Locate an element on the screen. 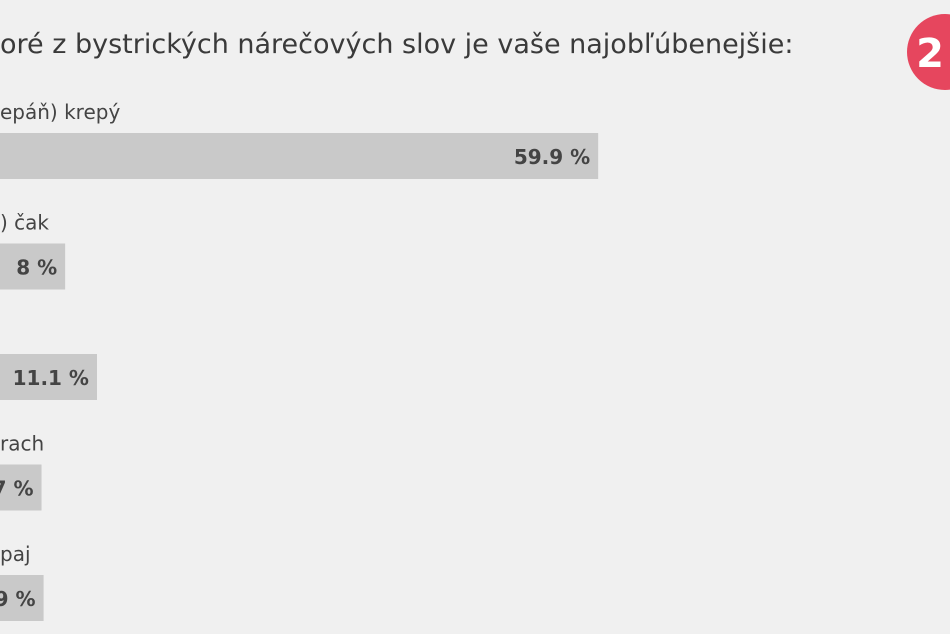 Image resolution: width=950 pixels, height=634 pixels. value-label: 59.9 % is located at coordinates (552, 157).